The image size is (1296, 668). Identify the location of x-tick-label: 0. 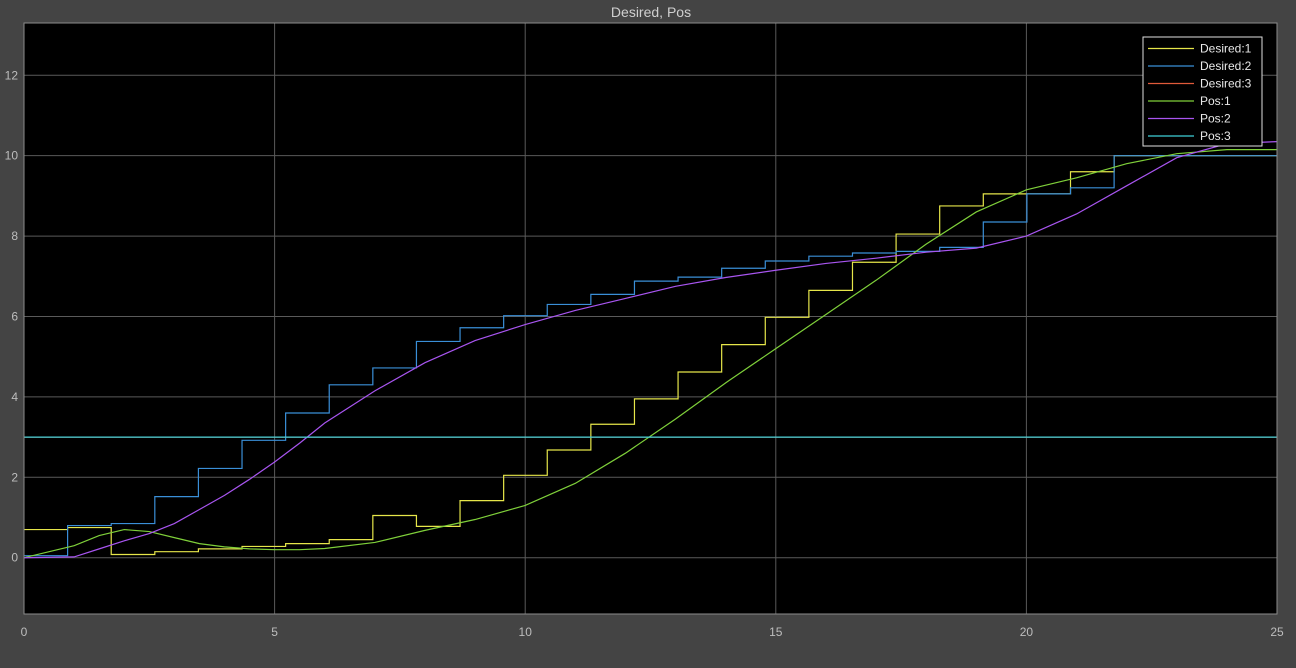
(24, 632).